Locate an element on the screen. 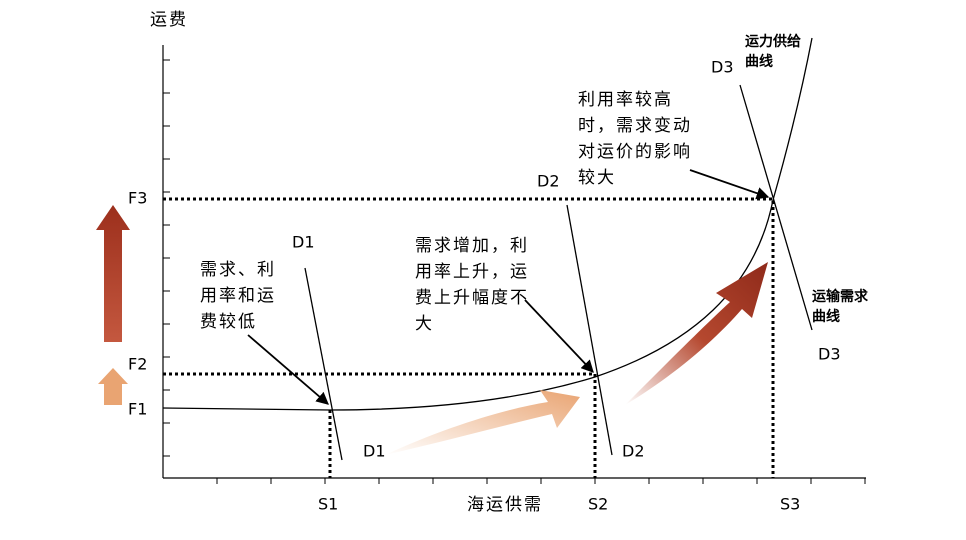  annotation: 用率和运 is located at coordinates (238, 296).